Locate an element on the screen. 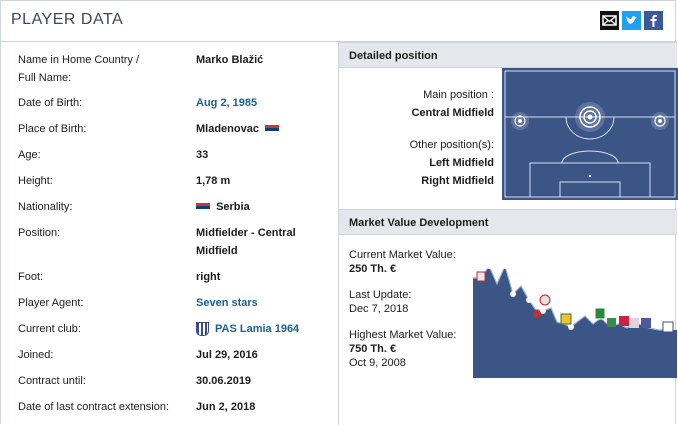  twitter-bird-icon is located at coordinates (631, 20).